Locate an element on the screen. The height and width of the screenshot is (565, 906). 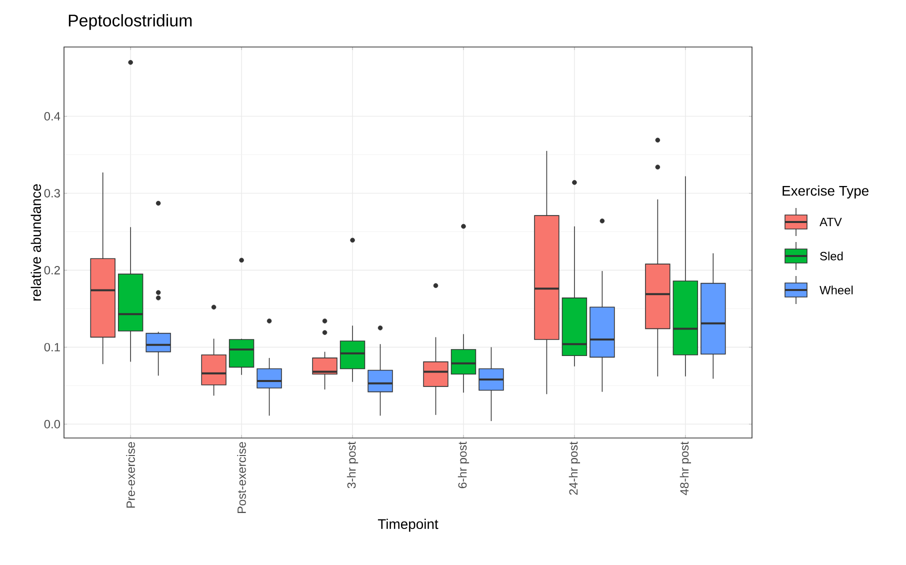
x-tick-label: 6-hr post is located at coordinates (464, 465).